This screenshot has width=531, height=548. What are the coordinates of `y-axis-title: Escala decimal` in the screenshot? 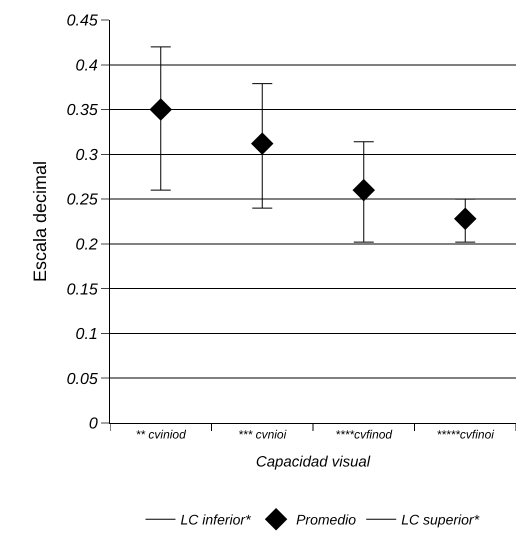 It's located at (40, 221).